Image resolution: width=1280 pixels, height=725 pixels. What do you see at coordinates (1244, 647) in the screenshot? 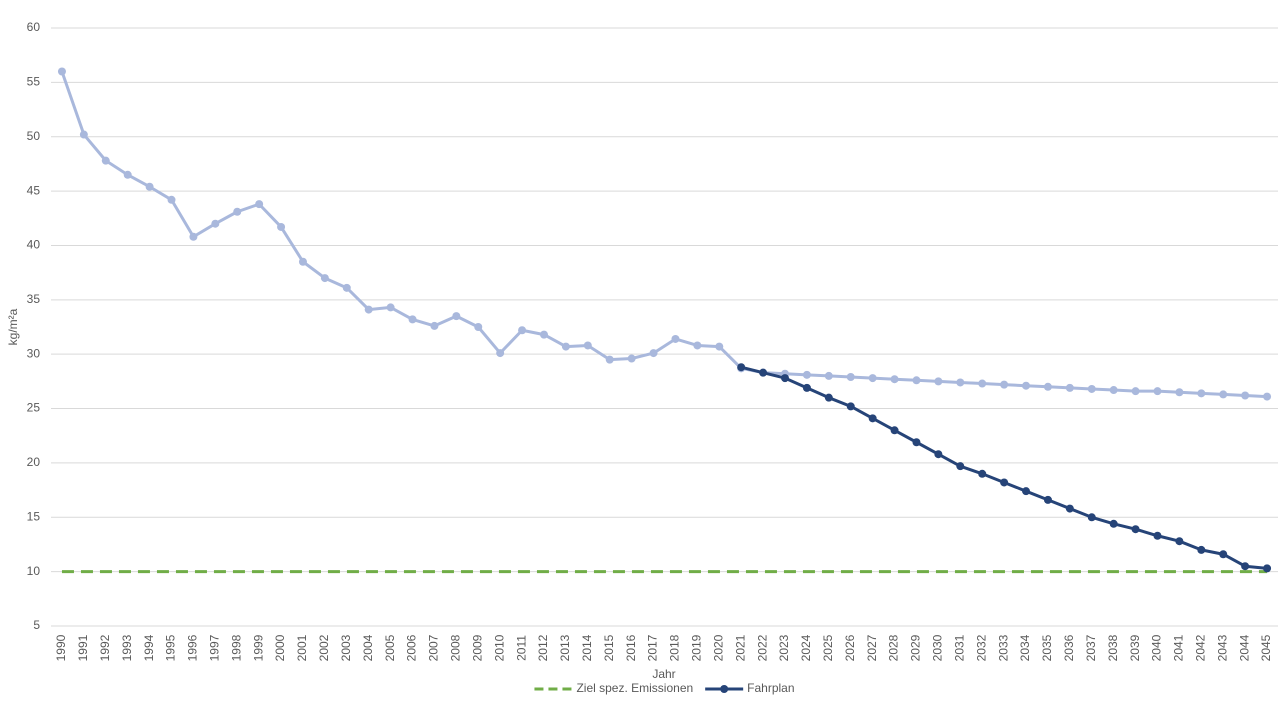
I see `x-tick-label: 2044` at bounding box center [1244, 647].